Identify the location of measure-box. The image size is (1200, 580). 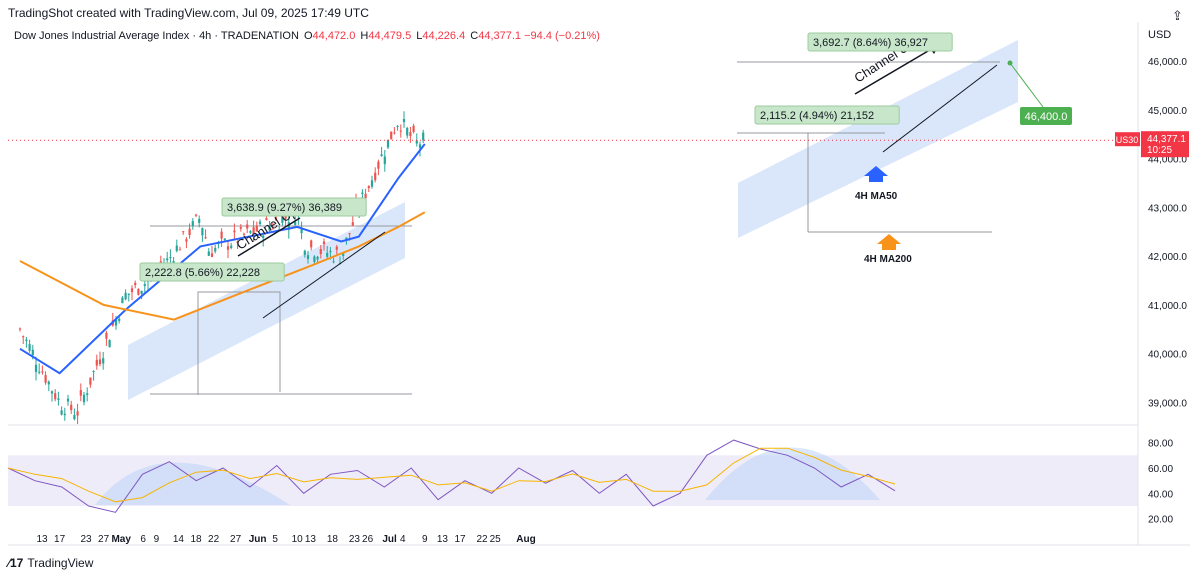
(880, 42).